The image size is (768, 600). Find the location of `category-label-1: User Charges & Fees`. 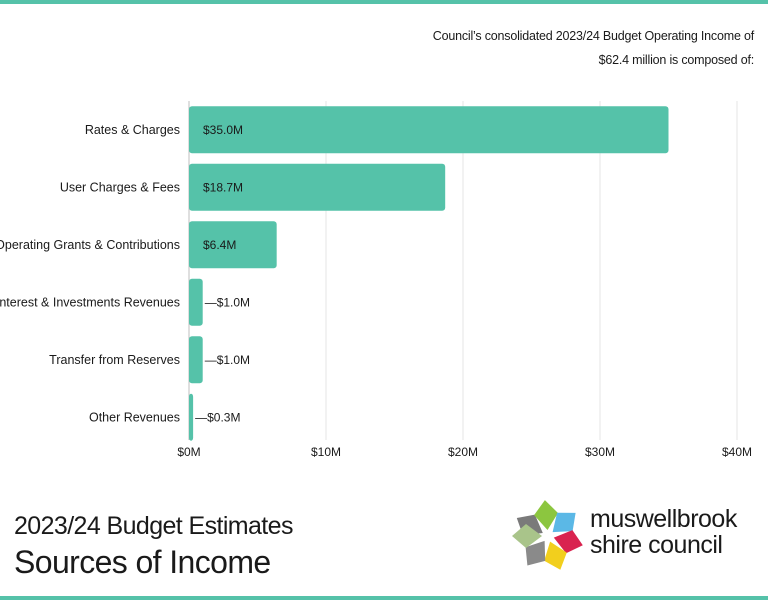

category-label-1: User Charges & Fees is located at coordinates (120, 187).